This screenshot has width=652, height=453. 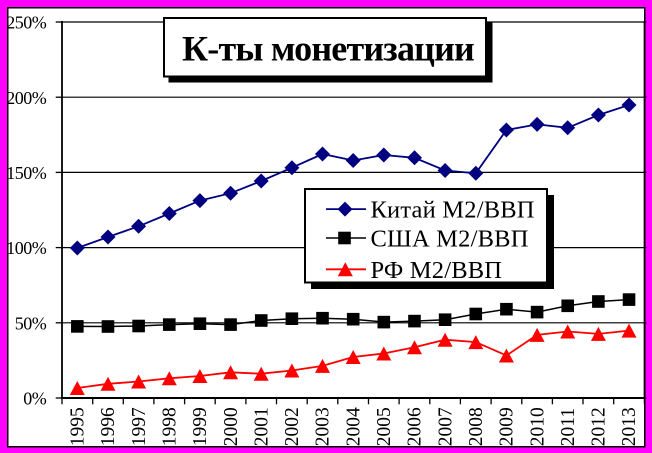 I want to click on svg-text: 2010, so click(x=537, y=426).